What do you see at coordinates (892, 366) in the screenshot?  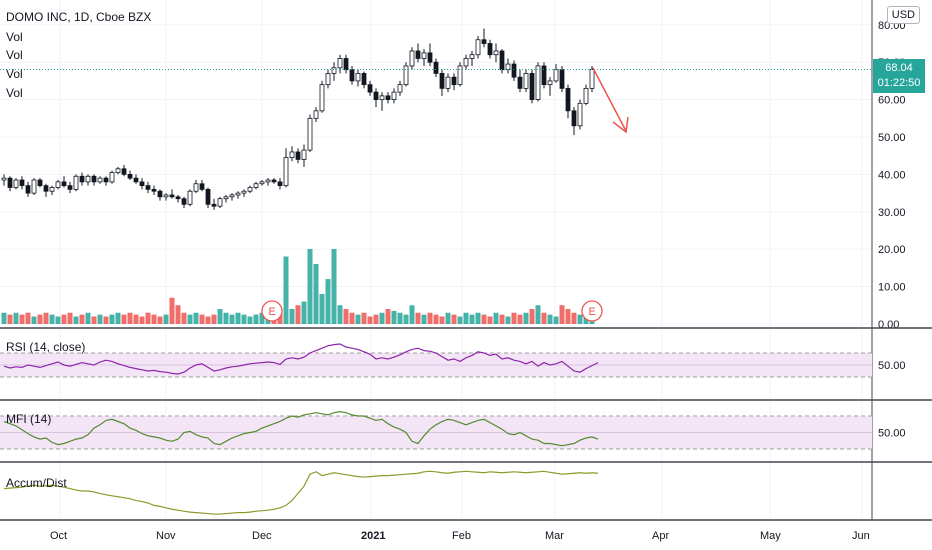 I see `rsi-axis-tick-label: 50.00` at bounding box center [892, 366].